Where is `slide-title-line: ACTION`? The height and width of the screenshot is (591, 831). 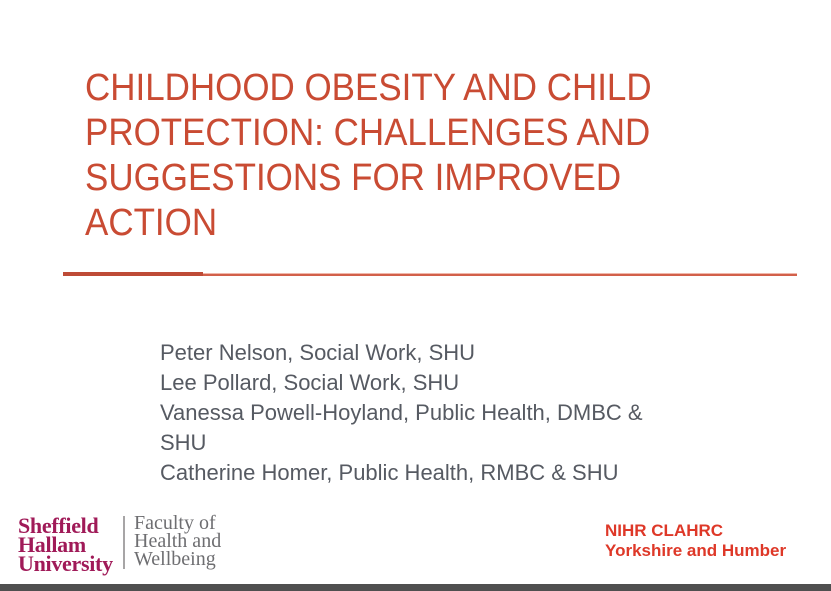
slide-title-line: ACTION is located at coordinates (151, 223).